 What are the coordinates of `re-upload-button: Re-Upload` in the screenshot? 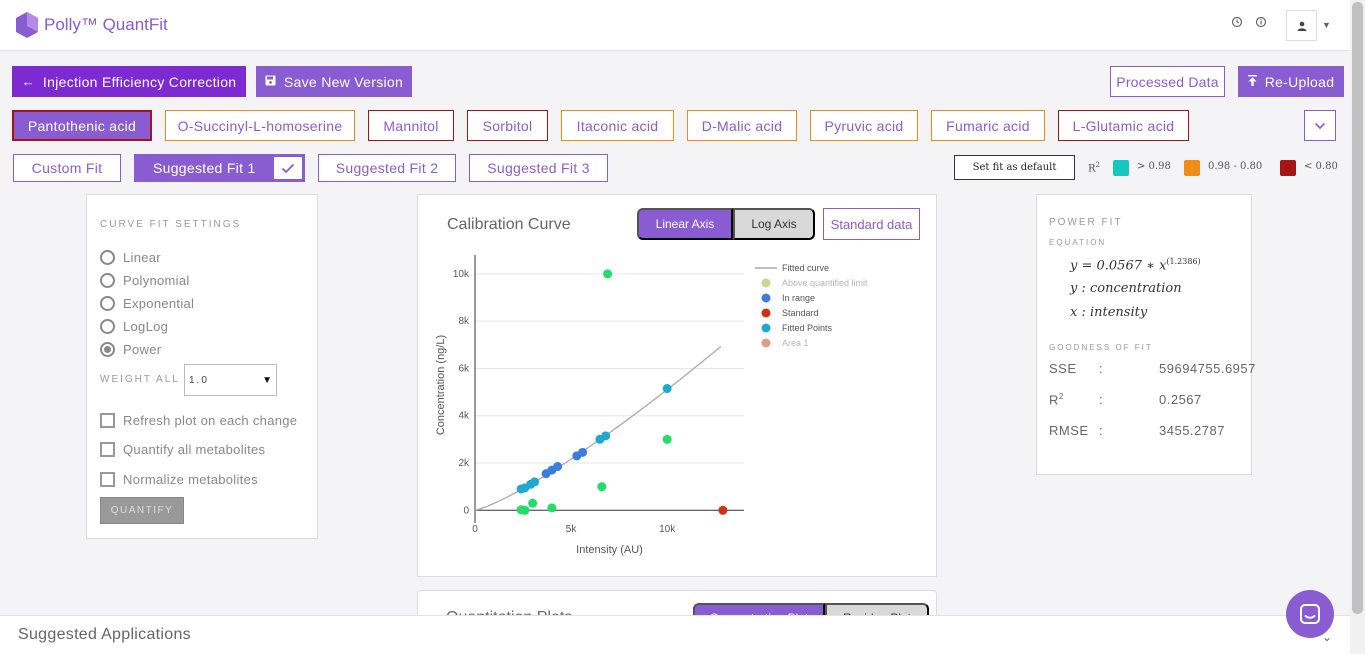 It's located at (1291, 81).